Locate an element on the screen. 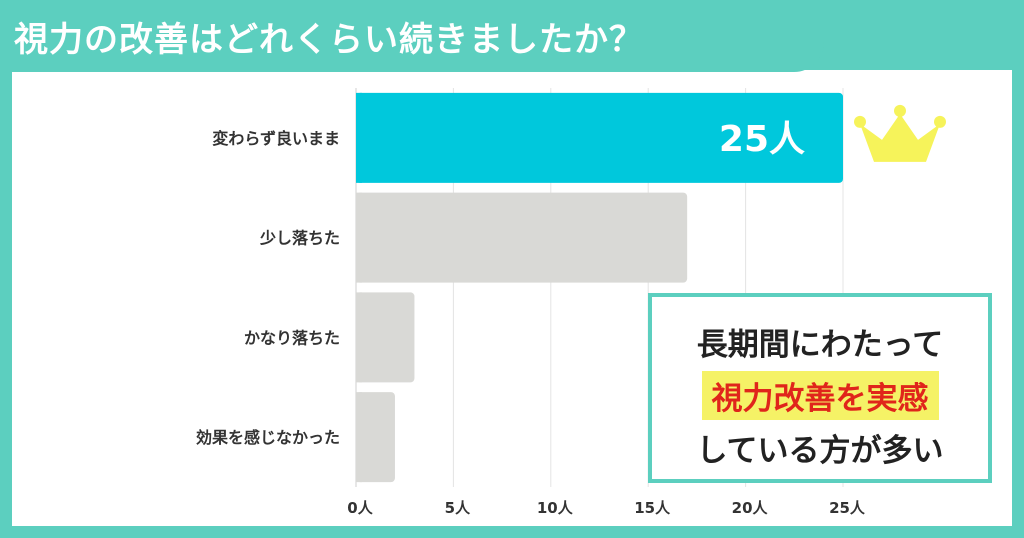 This screenshot has height=538, width=1024. callout-line-1: 長期間にわたって is located at coordinates (820, 345).